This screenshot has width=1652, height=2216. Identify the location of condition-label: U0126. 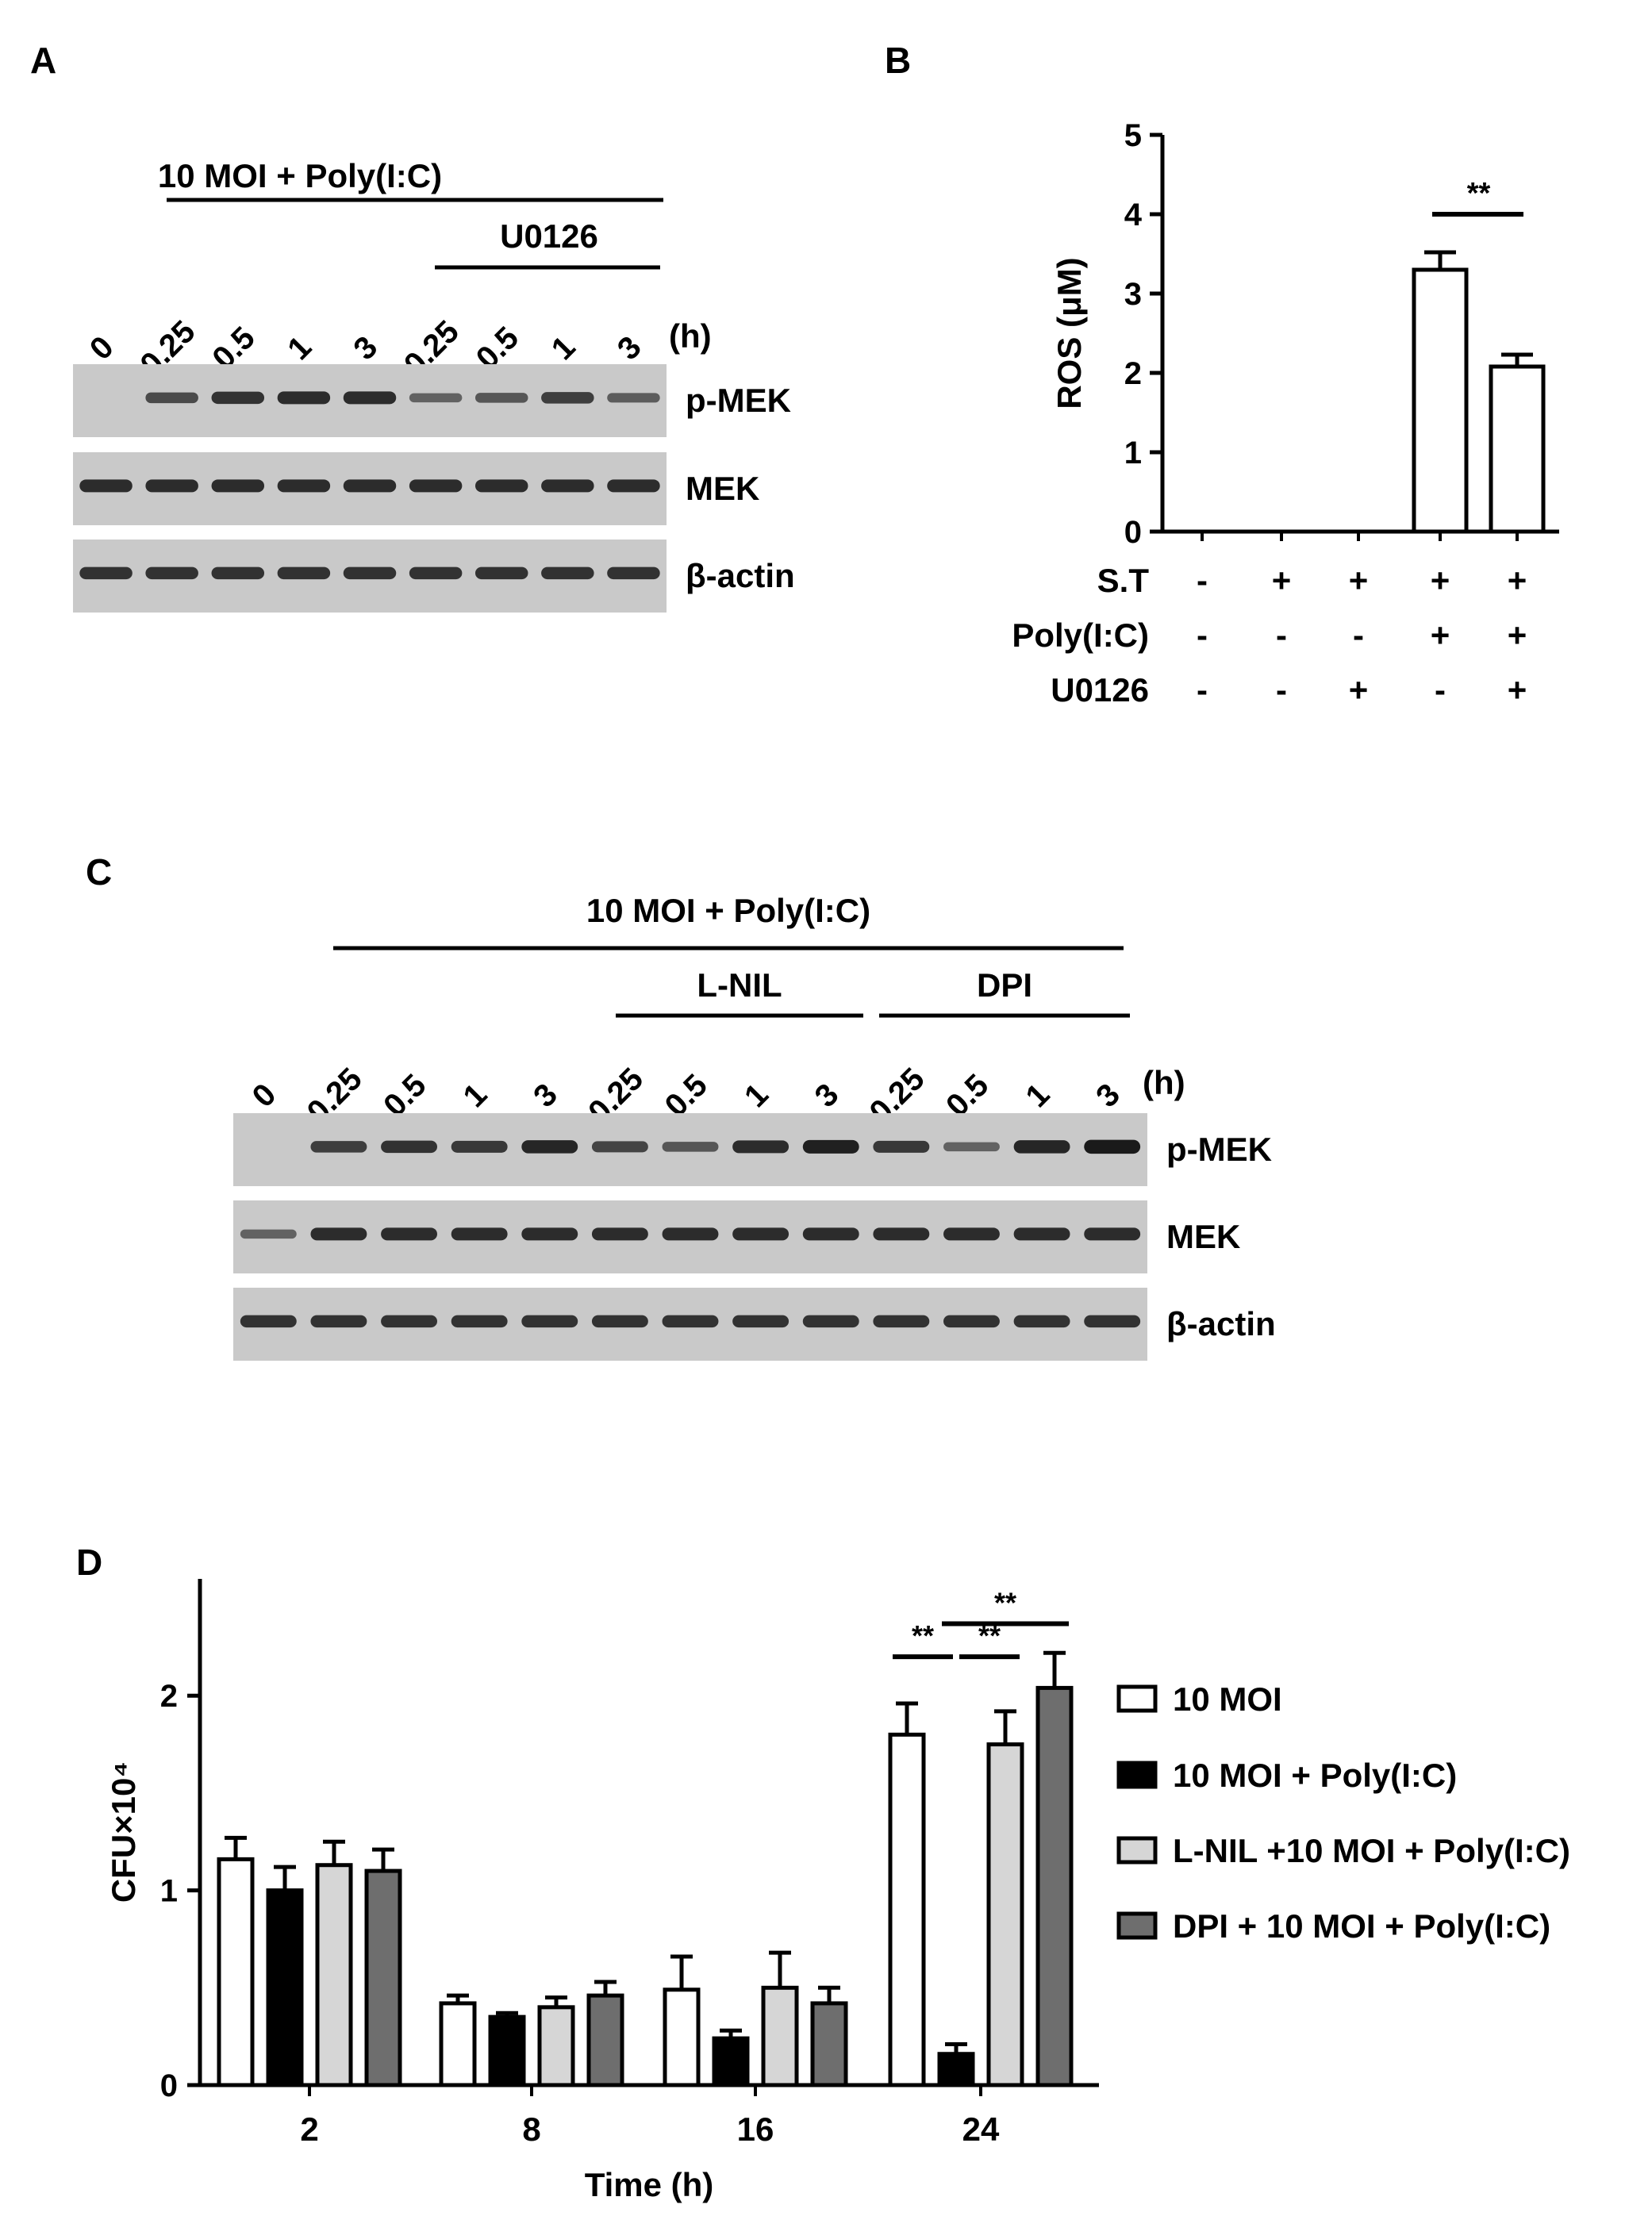
(1100, 690).